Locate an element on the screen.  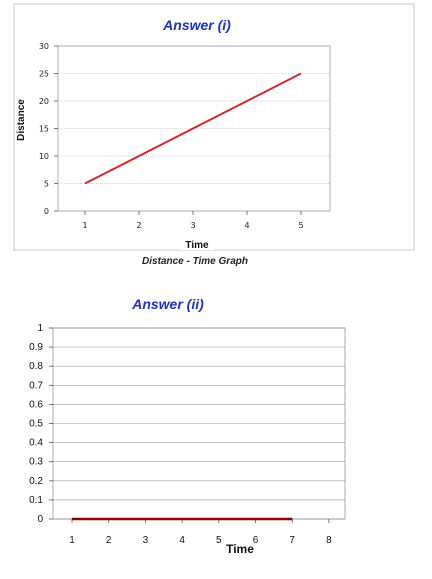
x-tick-label: 7 is located at coordinates (292, 540).